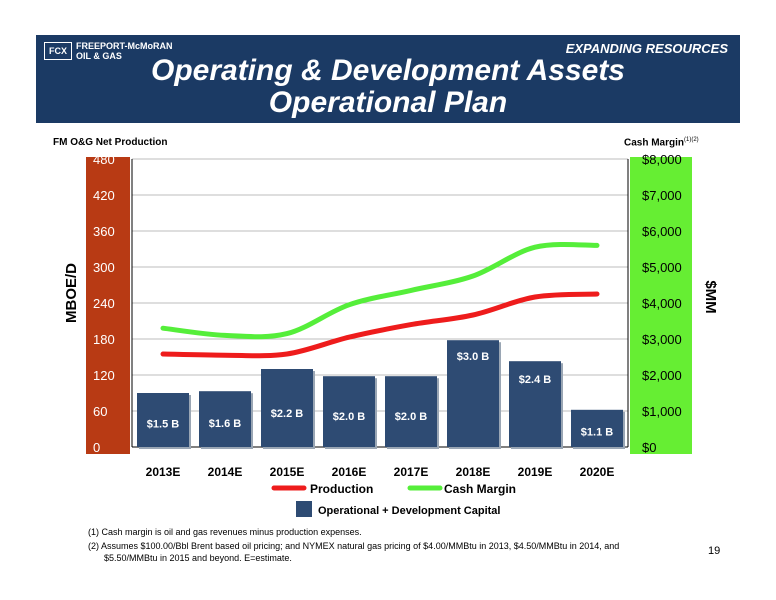 Image resolution: width=776 pixels, height=600 pixels. What do you see at coordinates (662, 411) in the screenshot?
I see `y-right-tick-label: $1,000` at bounding box center [662, 411].